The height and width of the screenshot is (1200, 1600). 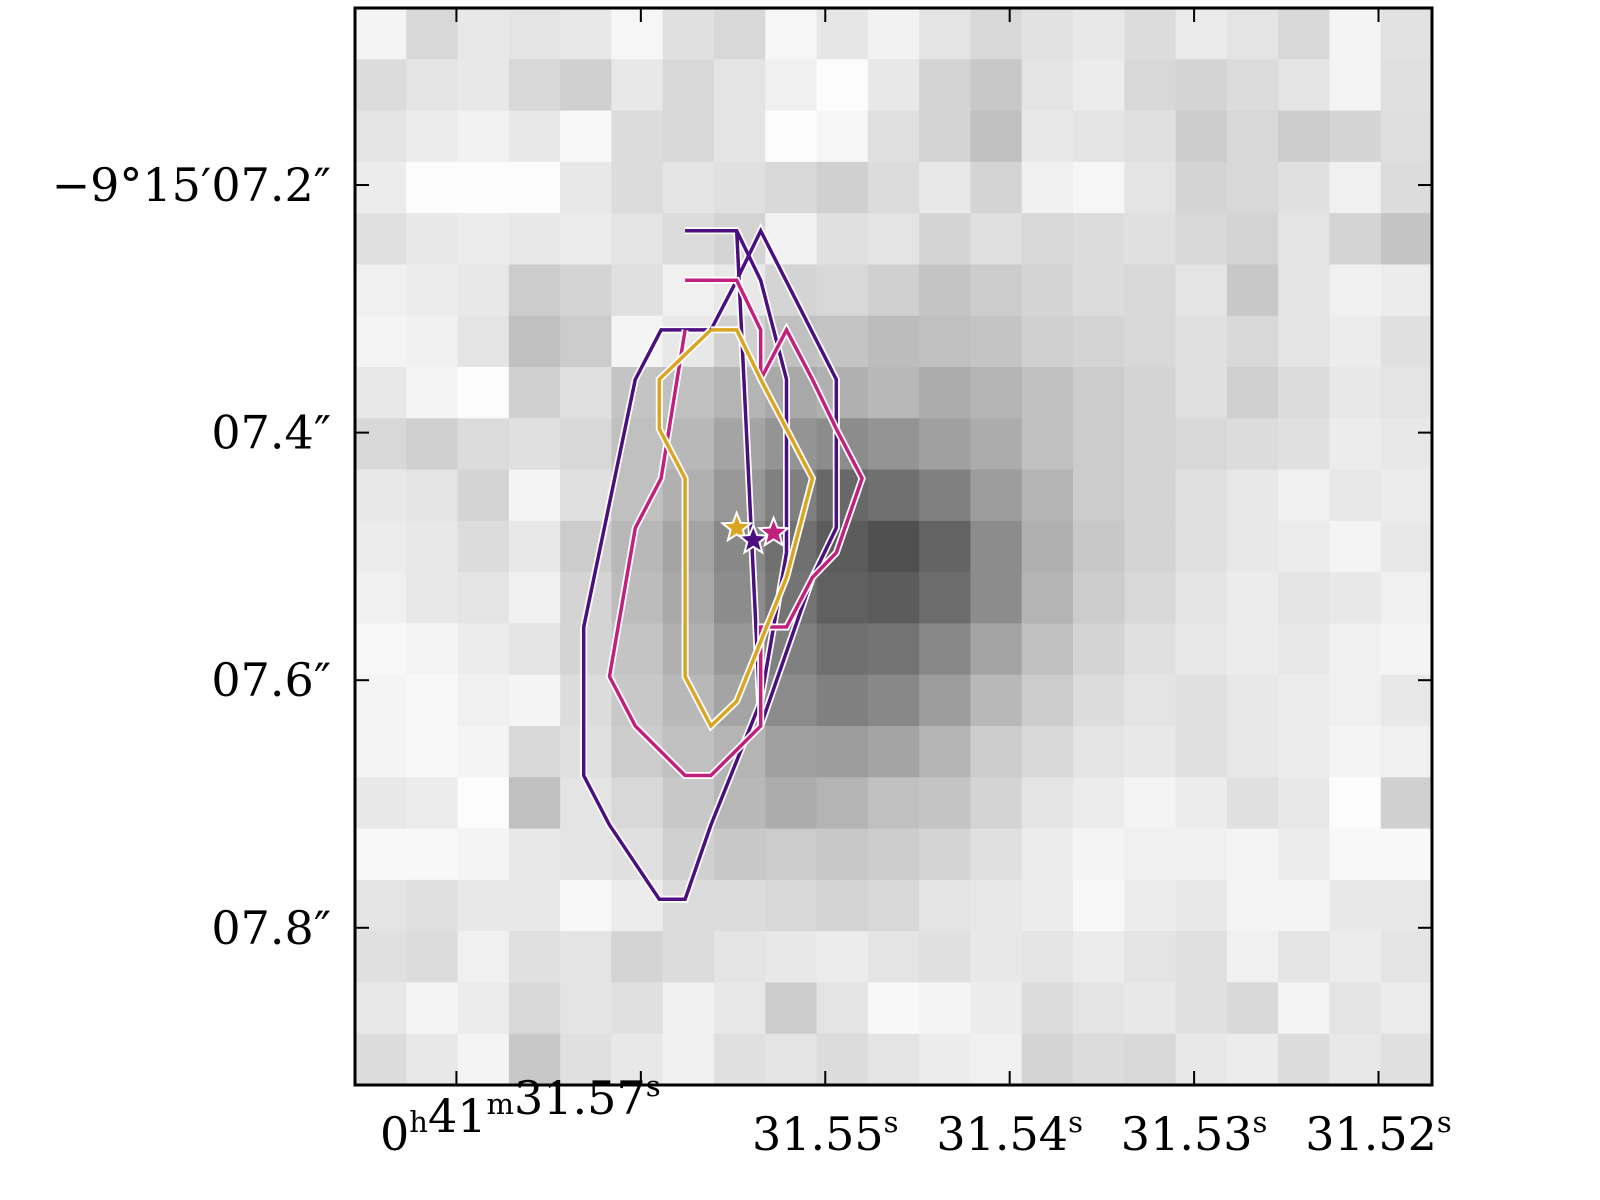 What do you see at coordinates (916, 1115) in the screenshot?
I see `x-tick-labels: 0h41m31.57s 31.55s 31.54s 31.53s 31.52s` at bounding box center [916, 1115].